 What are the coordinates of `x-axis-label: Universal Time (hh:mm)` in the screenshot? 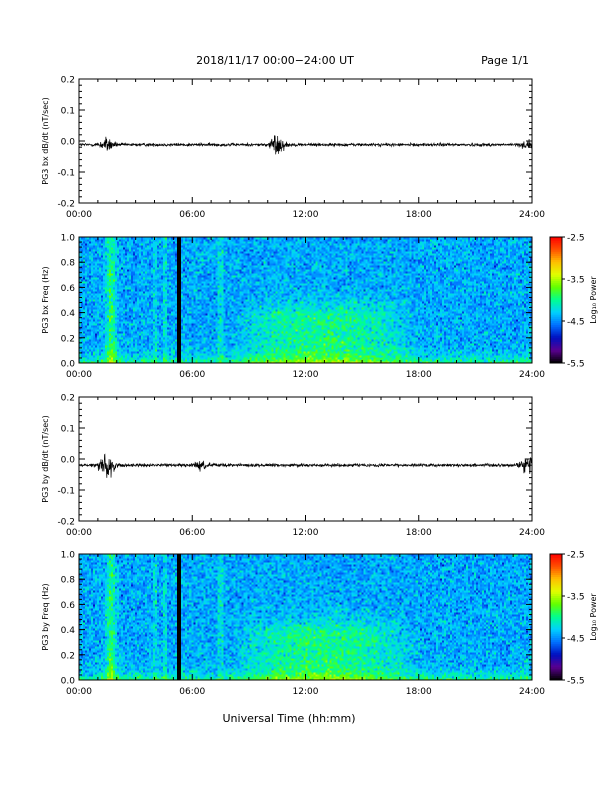 It's located at (289, 718).